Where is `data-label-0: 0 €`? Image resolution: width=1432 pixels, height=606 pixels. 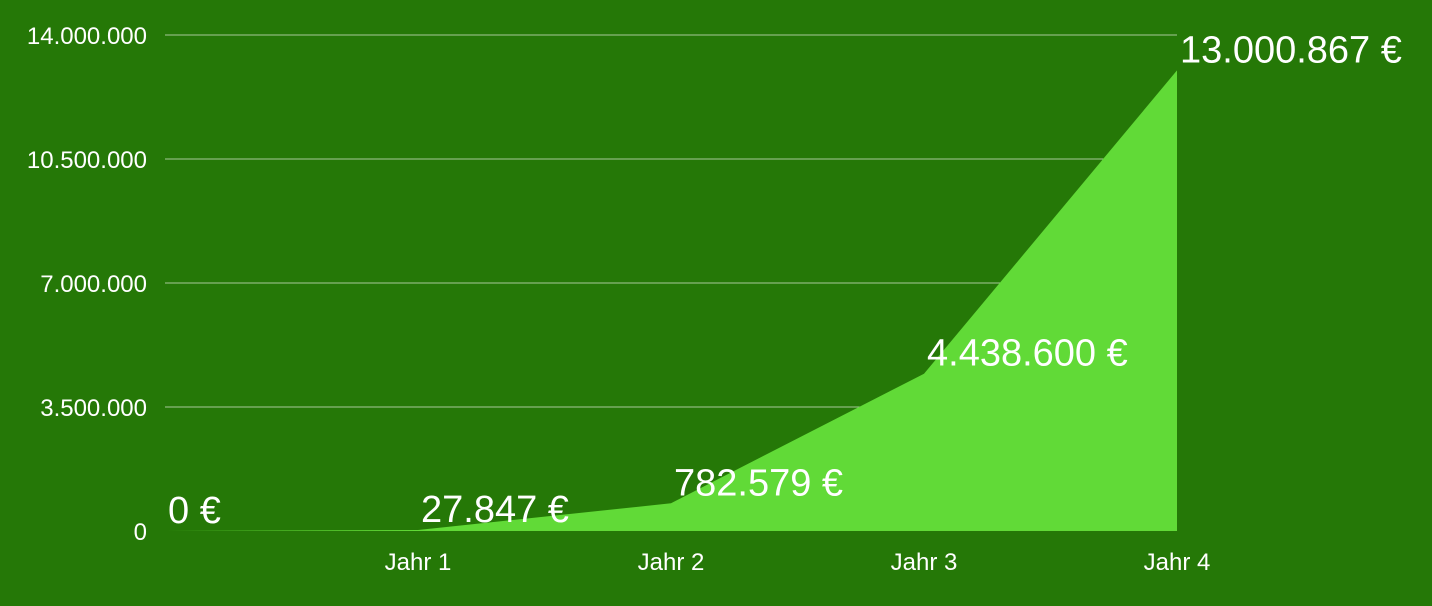 data-label-0: 0 € is located at coordinates (194, 511).